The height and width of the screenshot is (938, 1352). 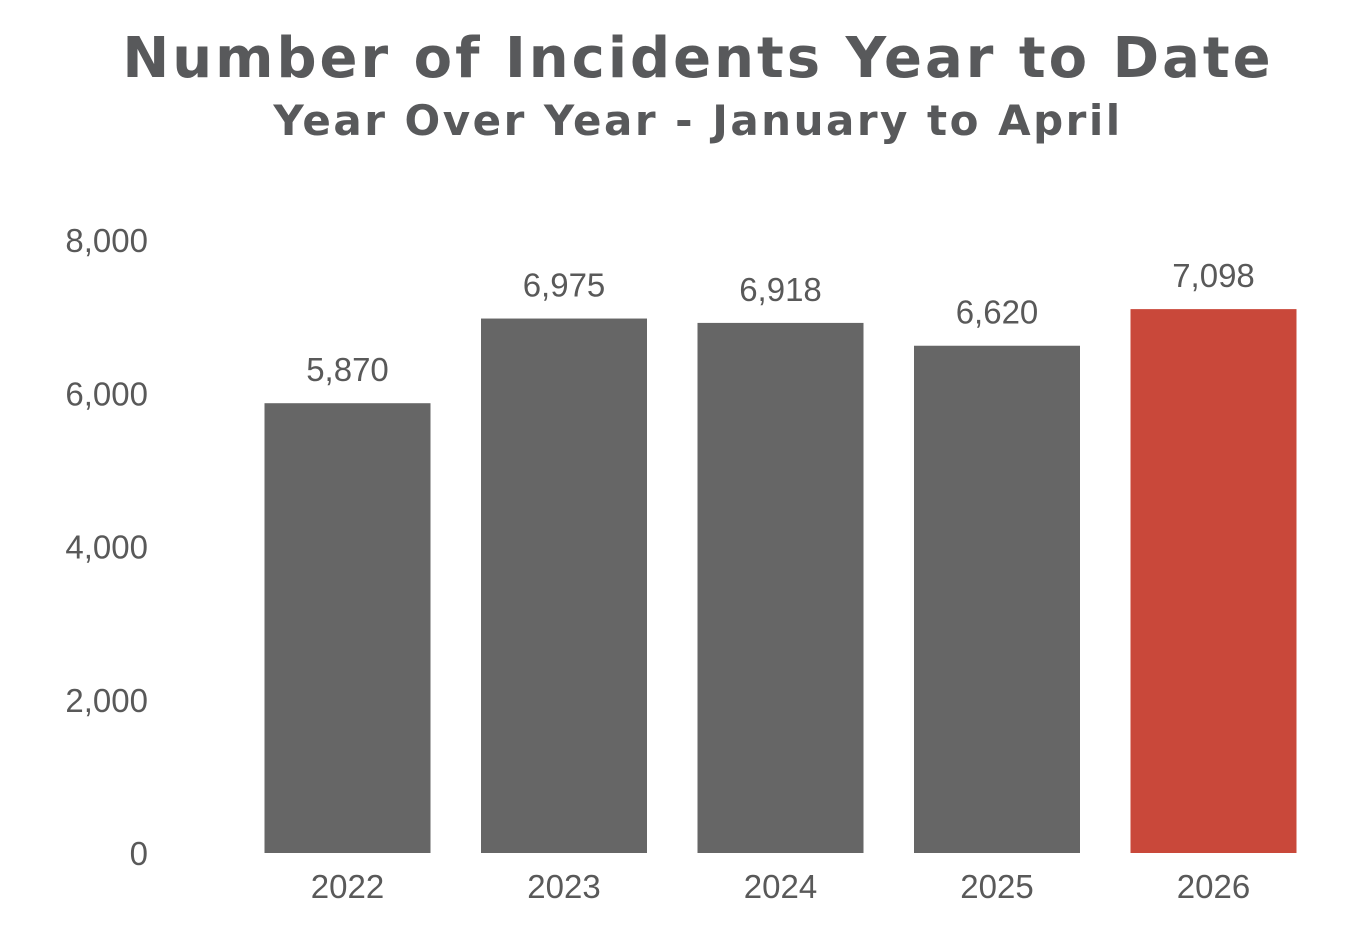 What do you see at coordinates (996, 886) in the screenshot?
I see `x-tick-label-2025: 2025` at bounding box center [996, 886].